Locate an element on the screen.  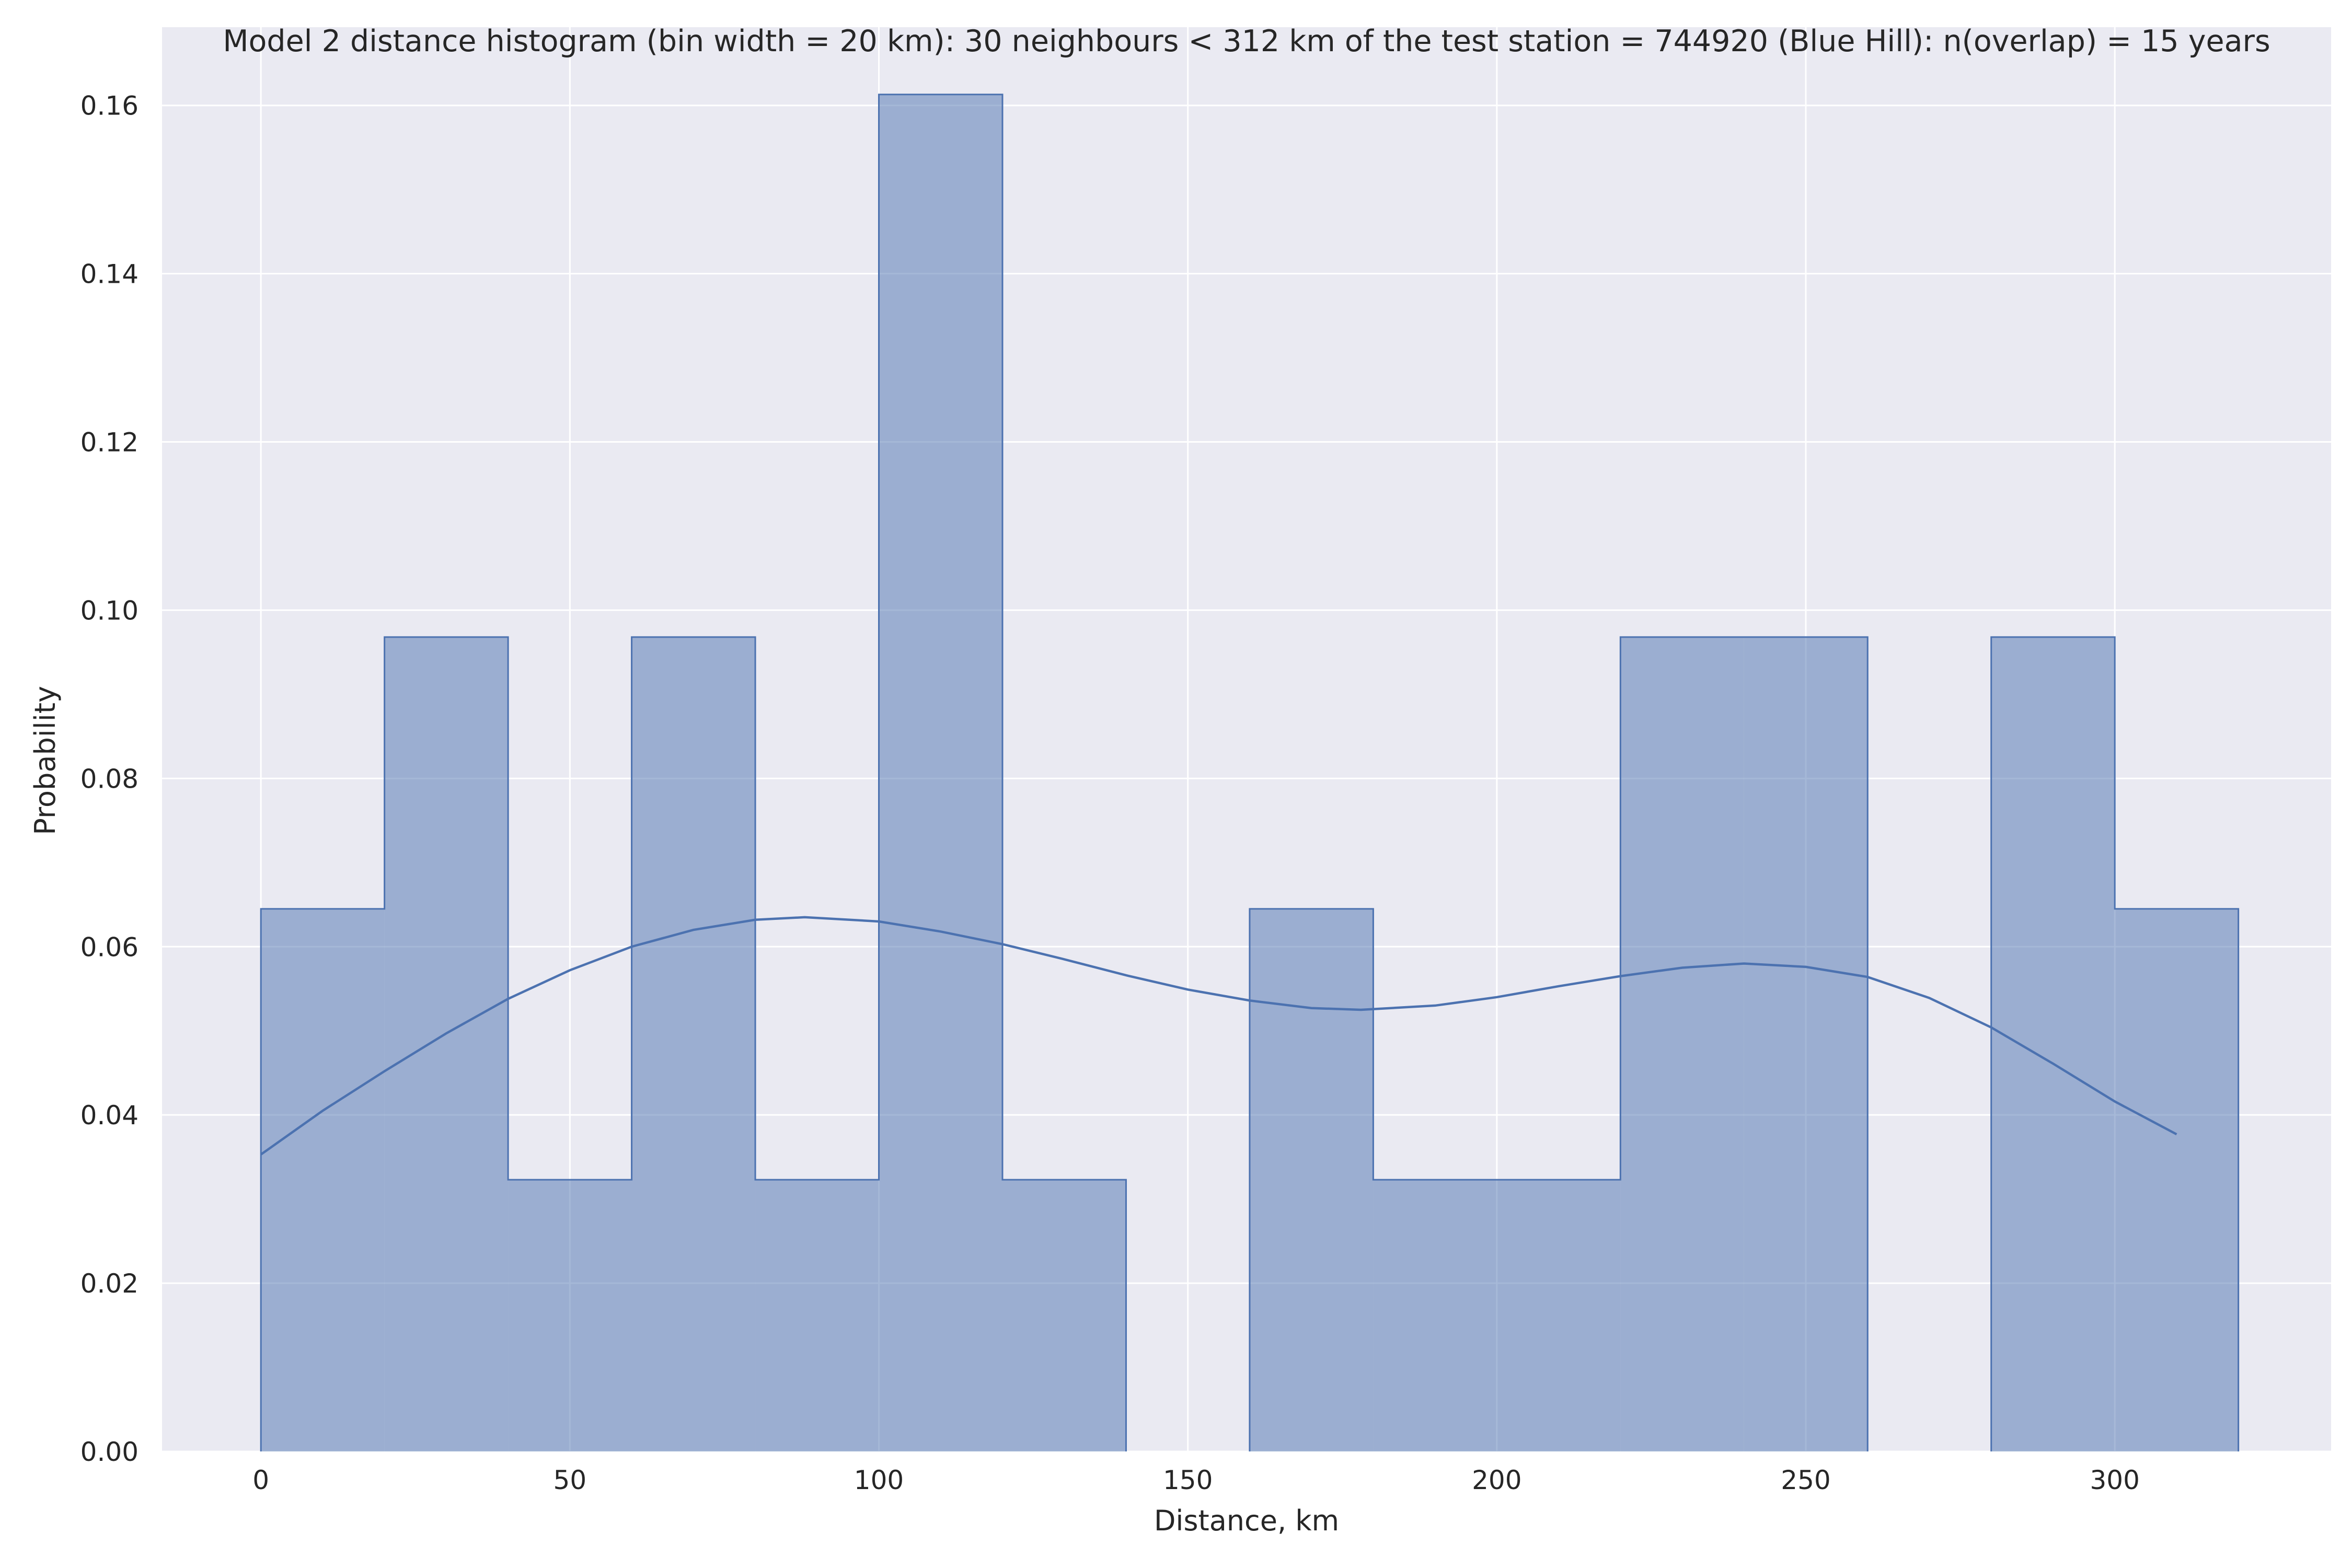
y-axis-ticks: 0.00 0.02 0.04 0.06 0.08 0.10 0.12 0.14 0.16 is located at coordinates (109, 779).